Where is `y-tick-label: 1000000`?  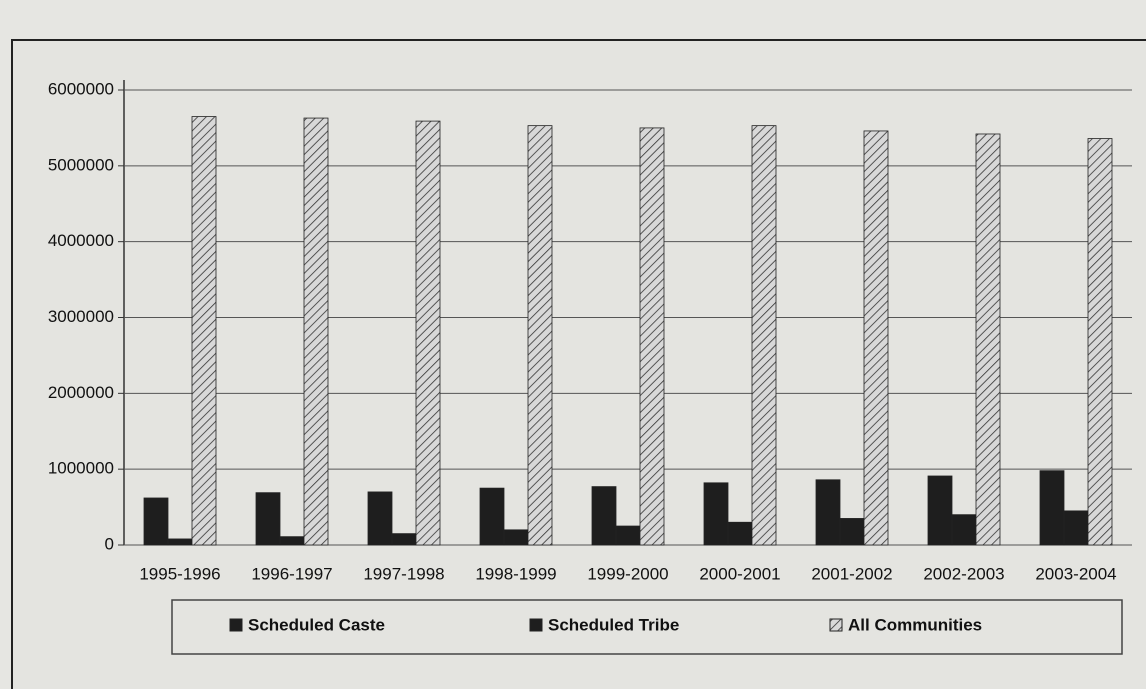 y-tick-label: 1000000 is located at coordinates (81, 468).